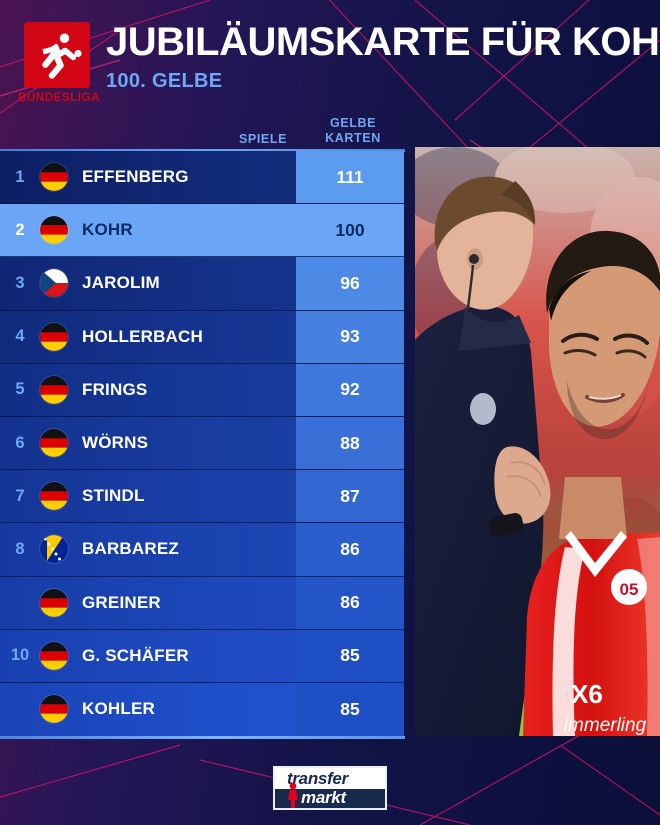 The width and height of the screenshot is (660, 825). What do you see at coordinates (115, 443) in the screenshot?
I see `player-name: WÖRNS` at bounding box center [115, 443].